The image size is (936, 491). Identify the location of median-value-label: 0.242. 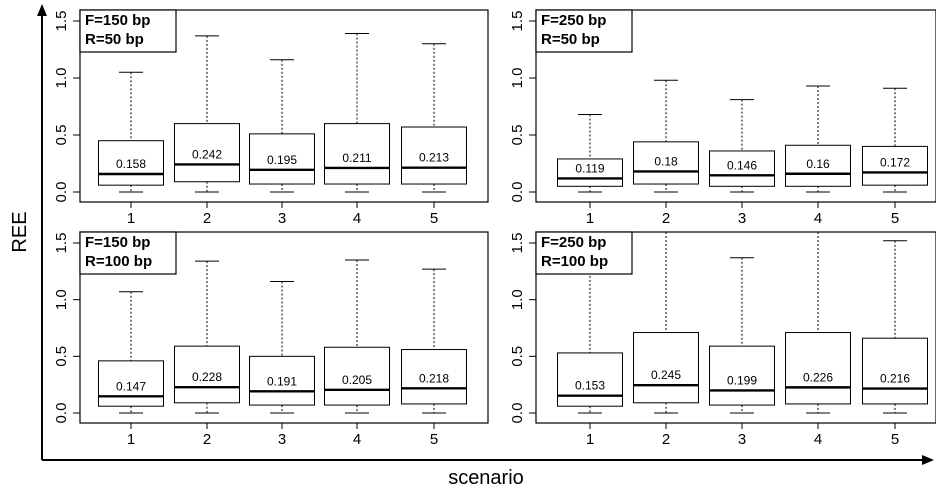
(207, 154).